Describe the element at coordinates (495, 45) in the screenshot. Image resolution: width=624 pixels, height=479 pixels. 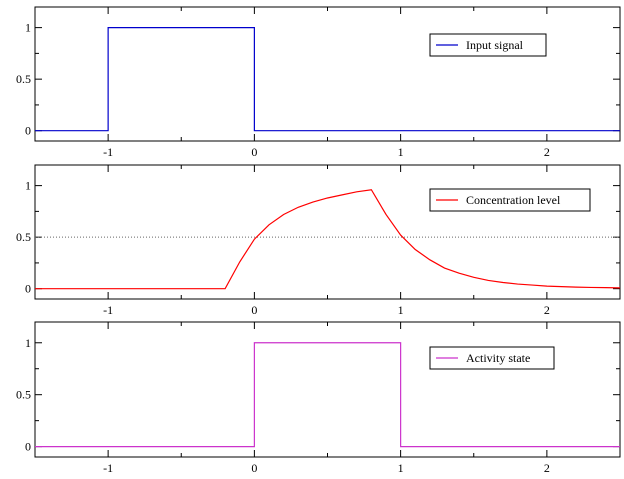
I see `legend-label: Input signal` at that location.